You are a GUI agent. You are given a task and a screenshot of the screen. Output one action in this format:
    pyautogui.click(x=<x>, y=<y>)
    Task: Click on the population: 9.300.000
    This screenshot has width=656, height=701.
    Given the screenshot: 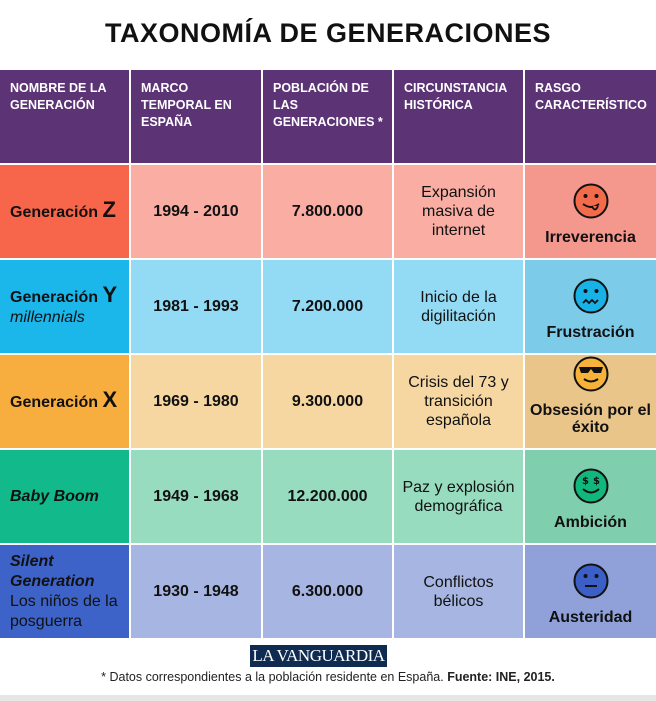 What is the action you would take?
    pyautogui.click(x=328, y=402)
    